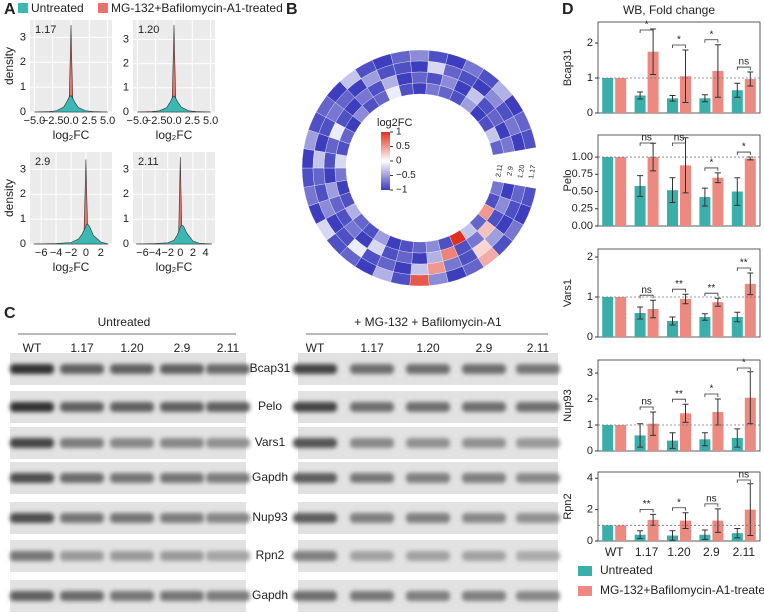 This screenshot has height=613, width=764. Describe the element at coordinates (156, 121) in the screenshot. I see `x-tick-label: −2.5` at that location.